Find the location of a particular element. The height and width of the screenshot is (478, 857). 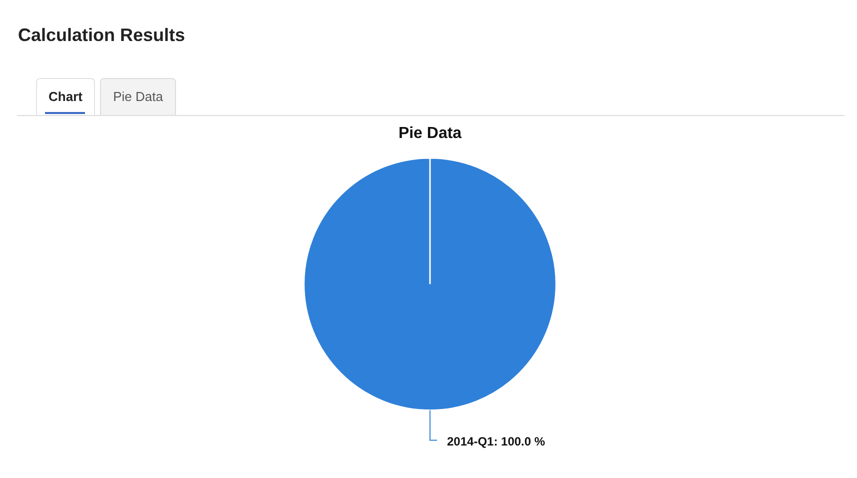

text: Chart is located at coordinates (65, 96).